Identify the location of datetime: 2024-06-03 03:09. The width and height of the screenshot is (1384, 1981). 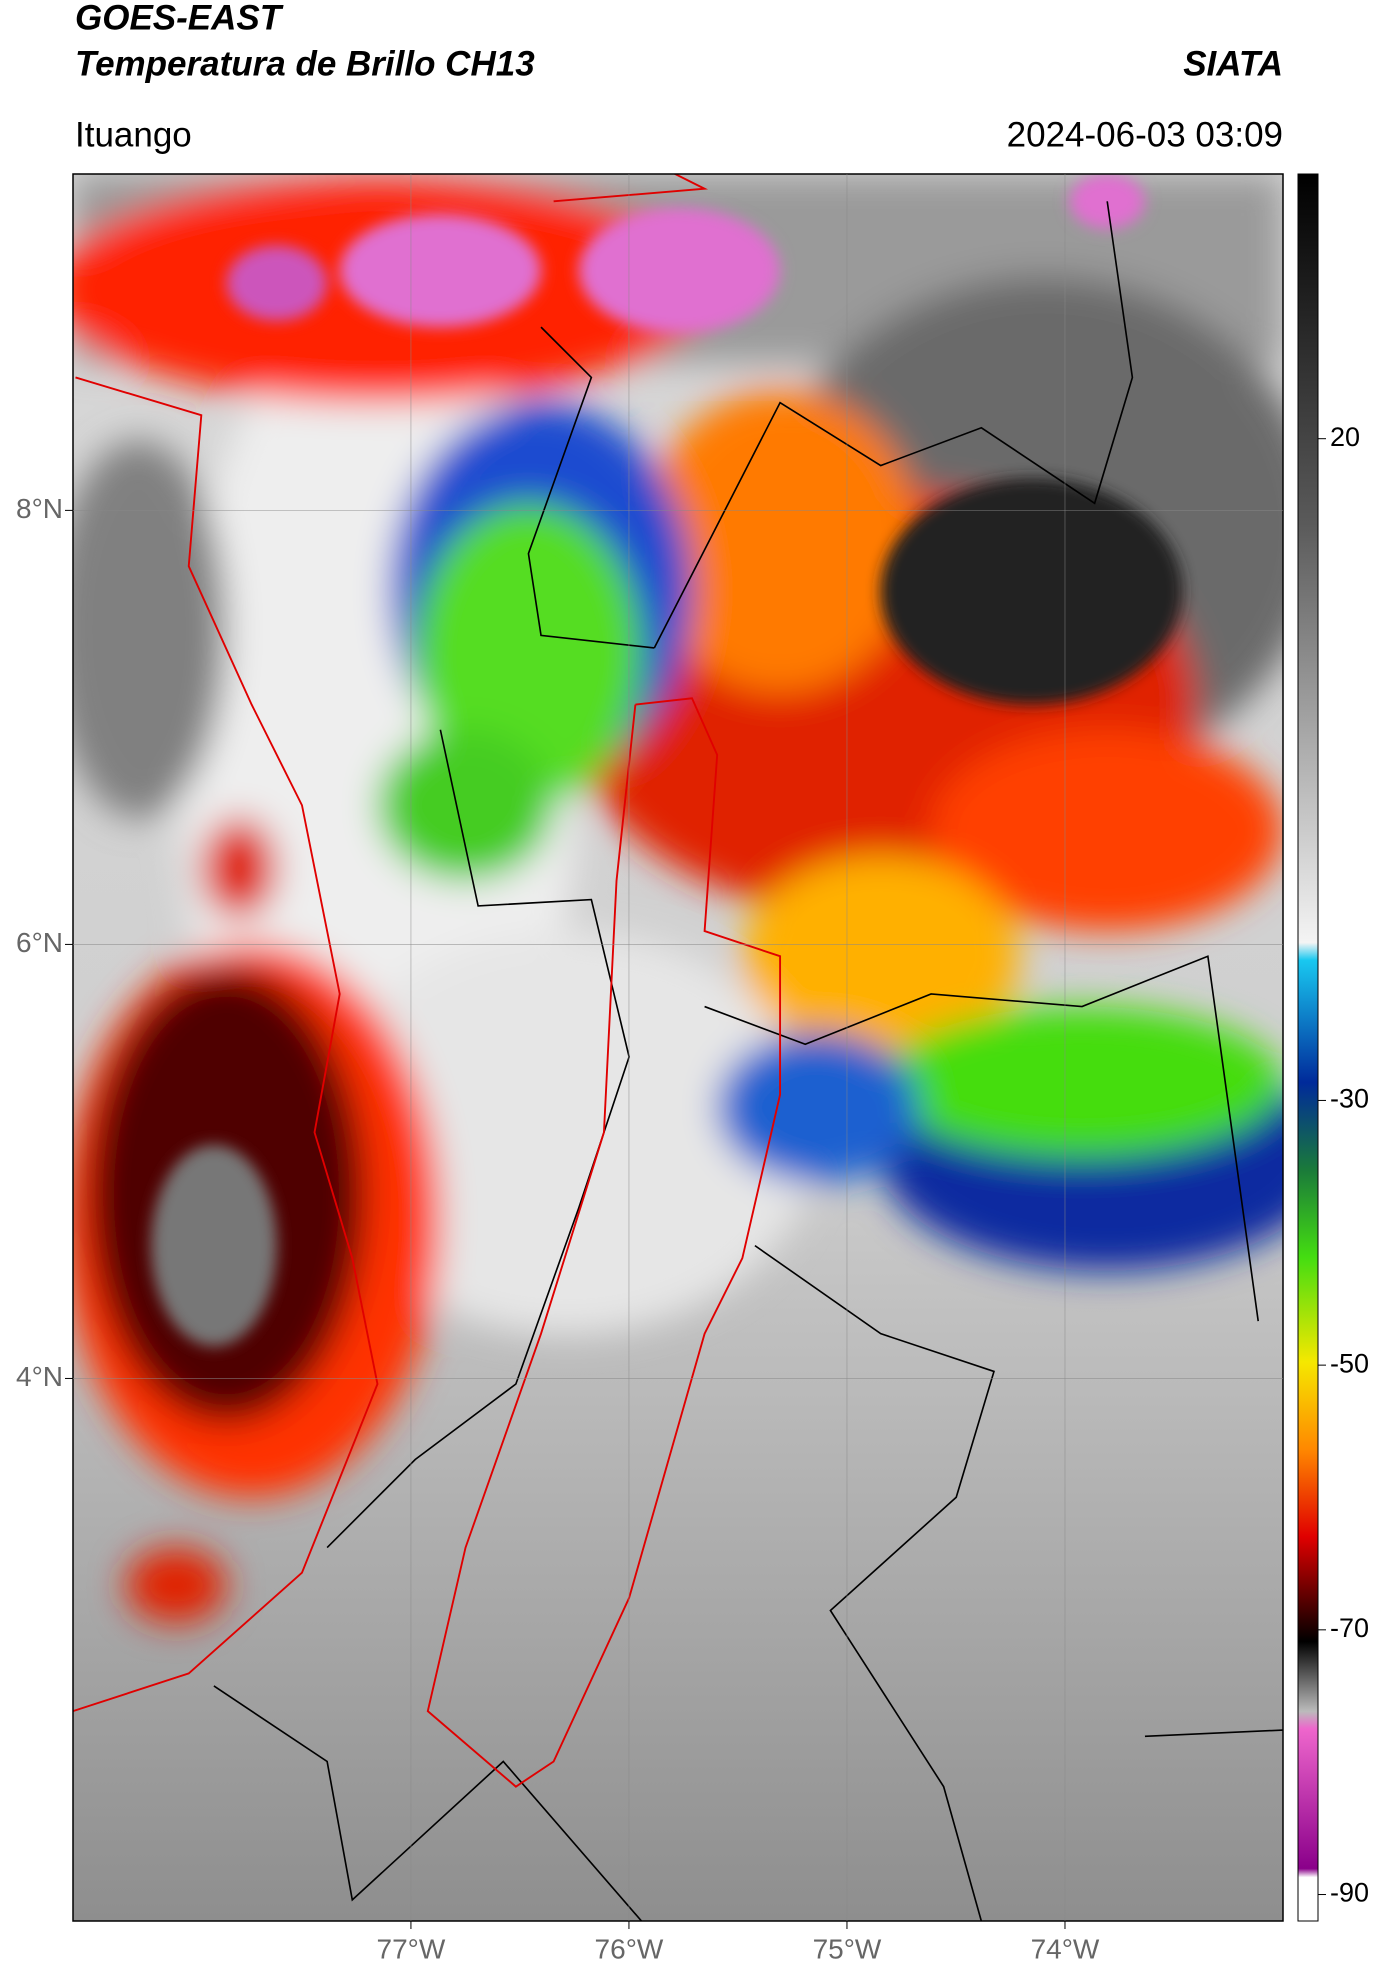
(1145, 134).